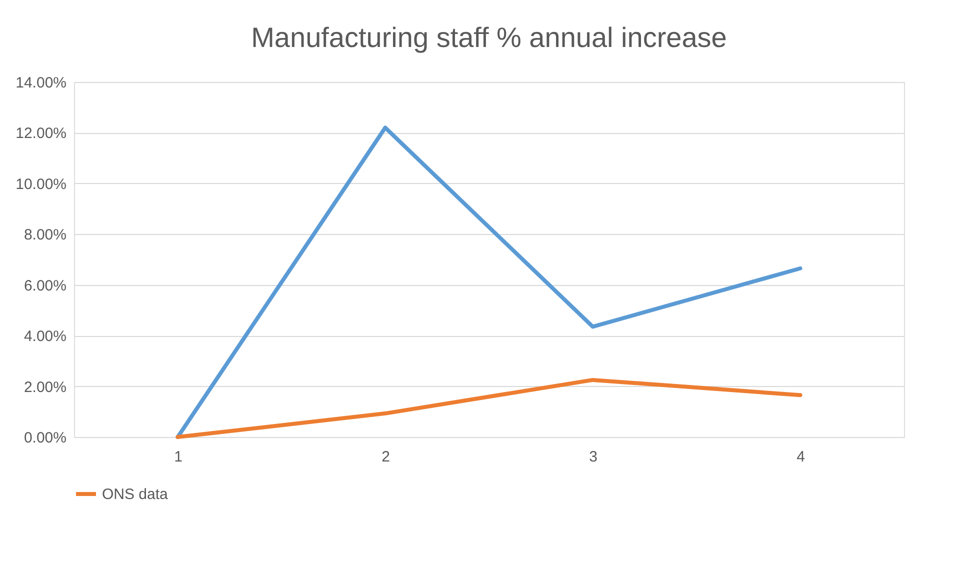 The height and width of the screenshot is (581, 955). Describe the element at coordinates (489, 37) in the screenshot. I see `chart-title: Manufacturing staff % annual increase` at that location.